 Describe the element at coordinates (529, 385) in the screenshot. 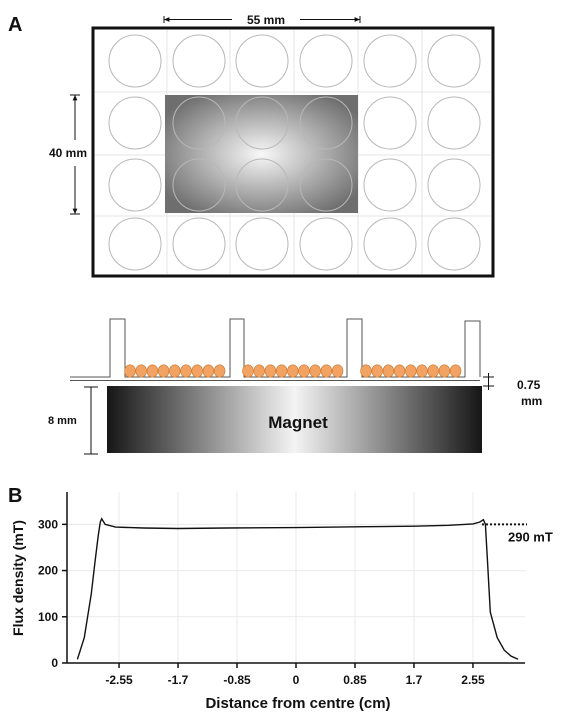

I see `gap-dimension-value: 0.75` at that location.